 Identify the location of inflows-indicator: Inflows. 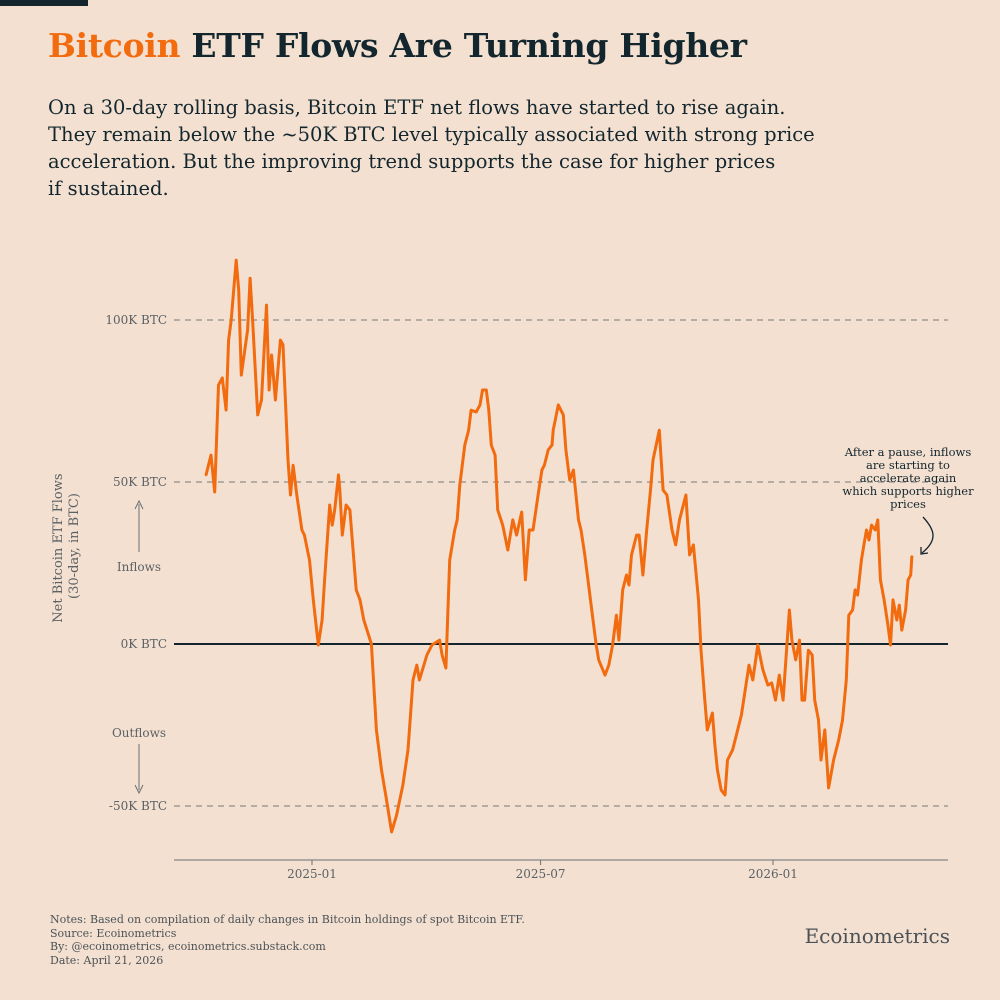
(139, 536).